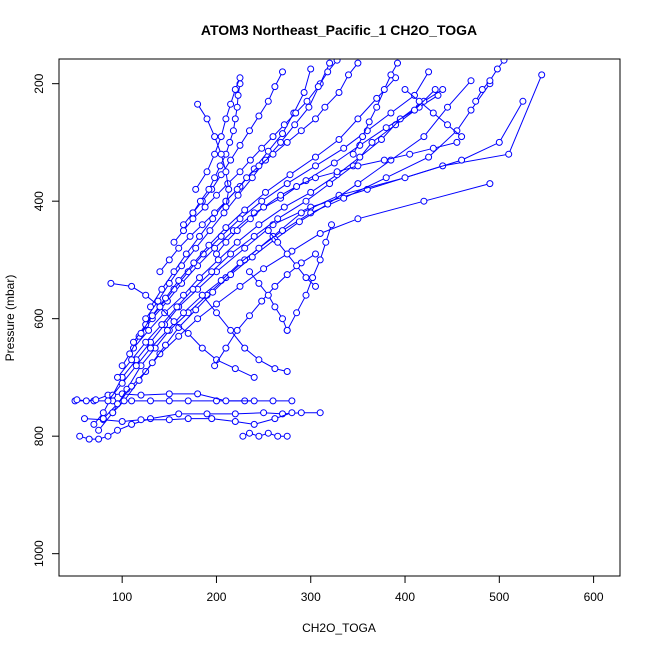 The width and height of the screenshot is (650, 650). What do you see at coordinates (39, 436) in the screenshot?
I see `y-tick-label: 800` at bounding box center [39, 436].